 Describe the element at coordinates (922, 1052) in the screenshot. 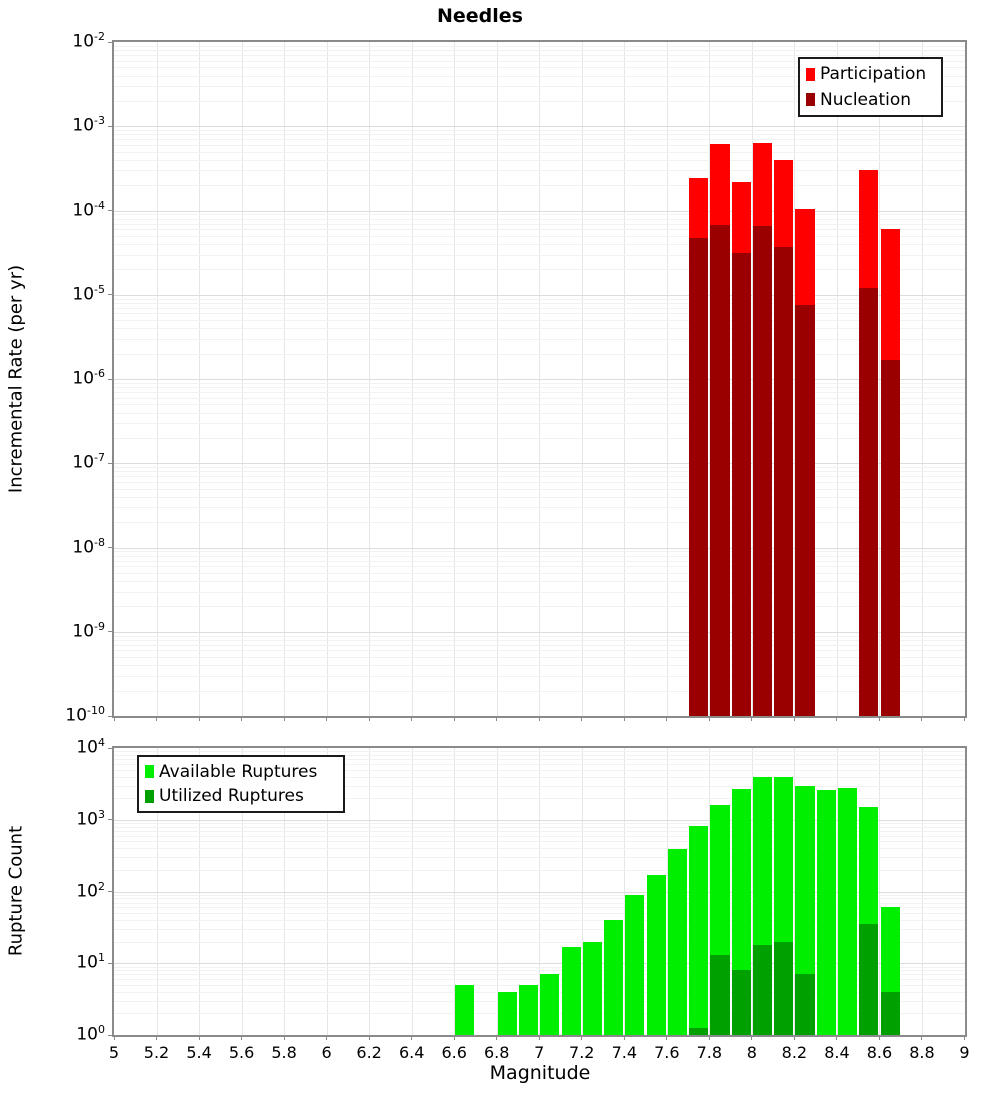

I see `x-tick-label: 8.8` at that location.